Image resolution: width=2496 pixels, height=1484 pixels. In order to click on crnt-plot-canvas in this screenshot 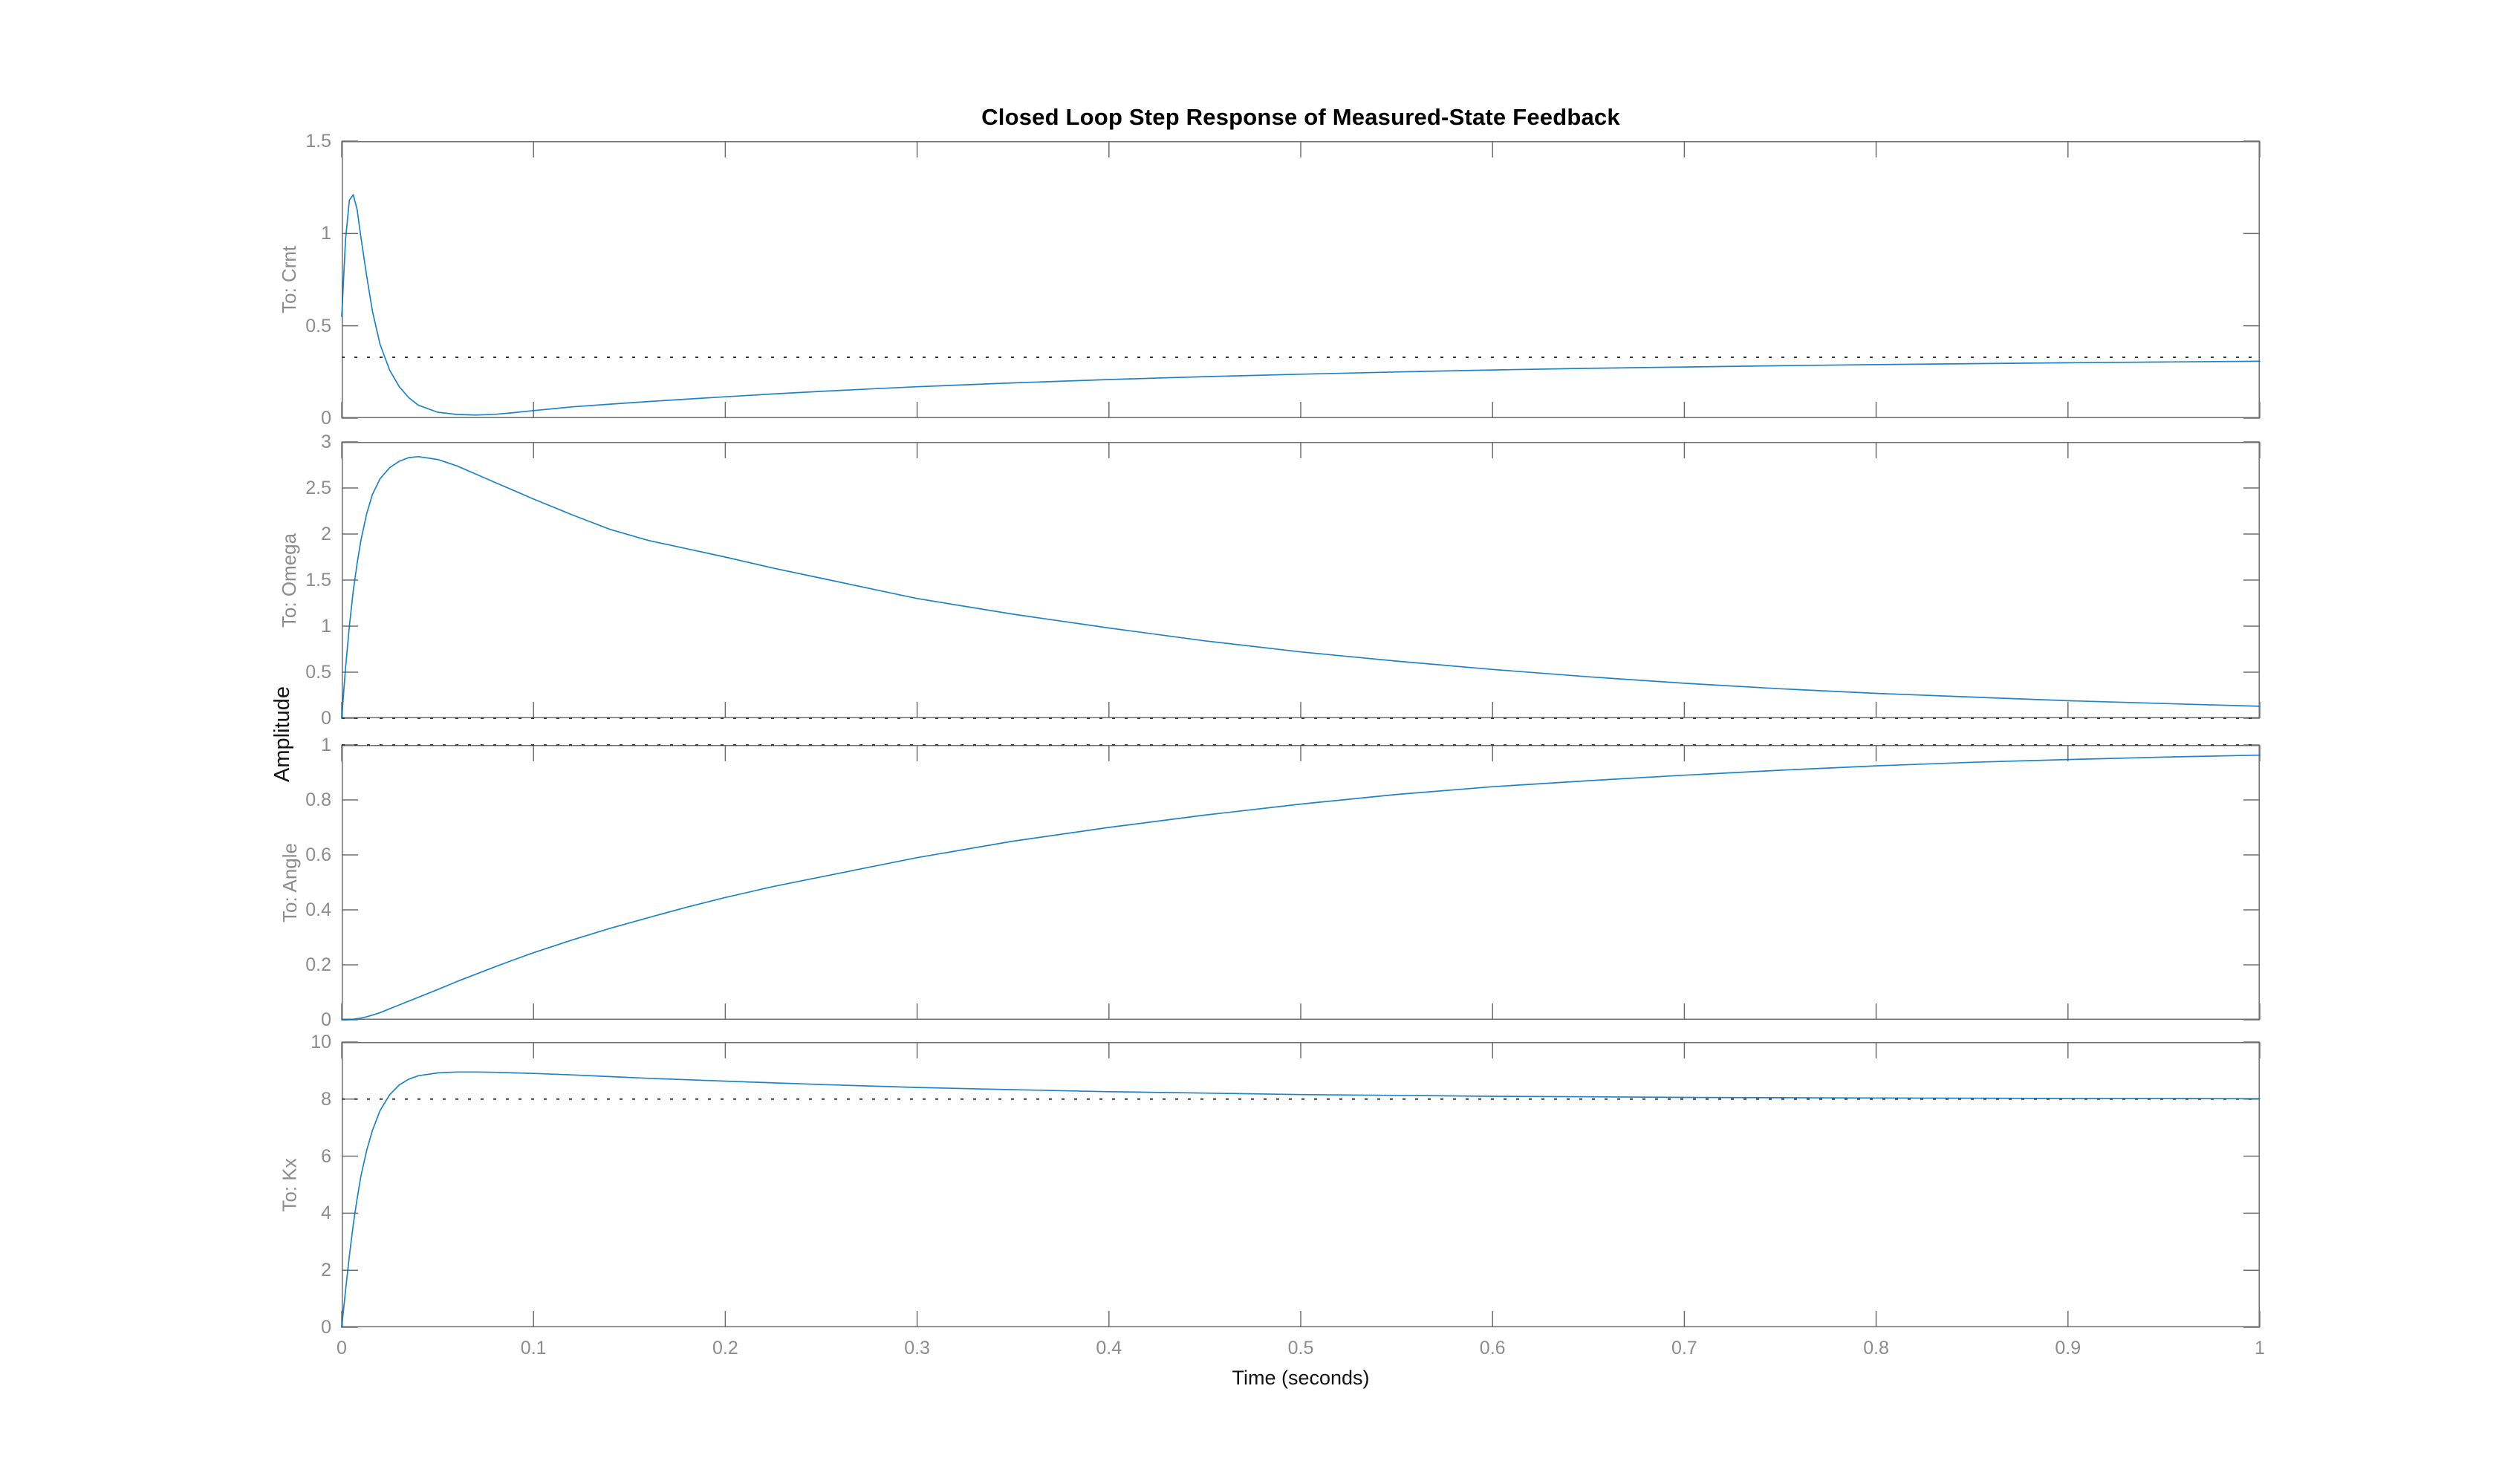, I will do `click(1301, 280)`.